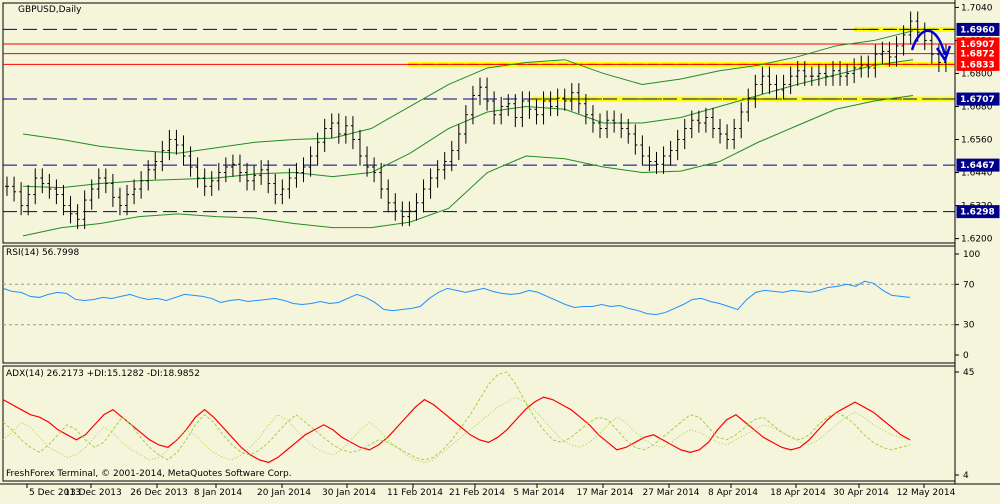 The image size is (1000, 504). What do you see at coordinates (966, 476) in the screenshot?
I see `adx-axis-label: 4` at bounding box center [966, 476].